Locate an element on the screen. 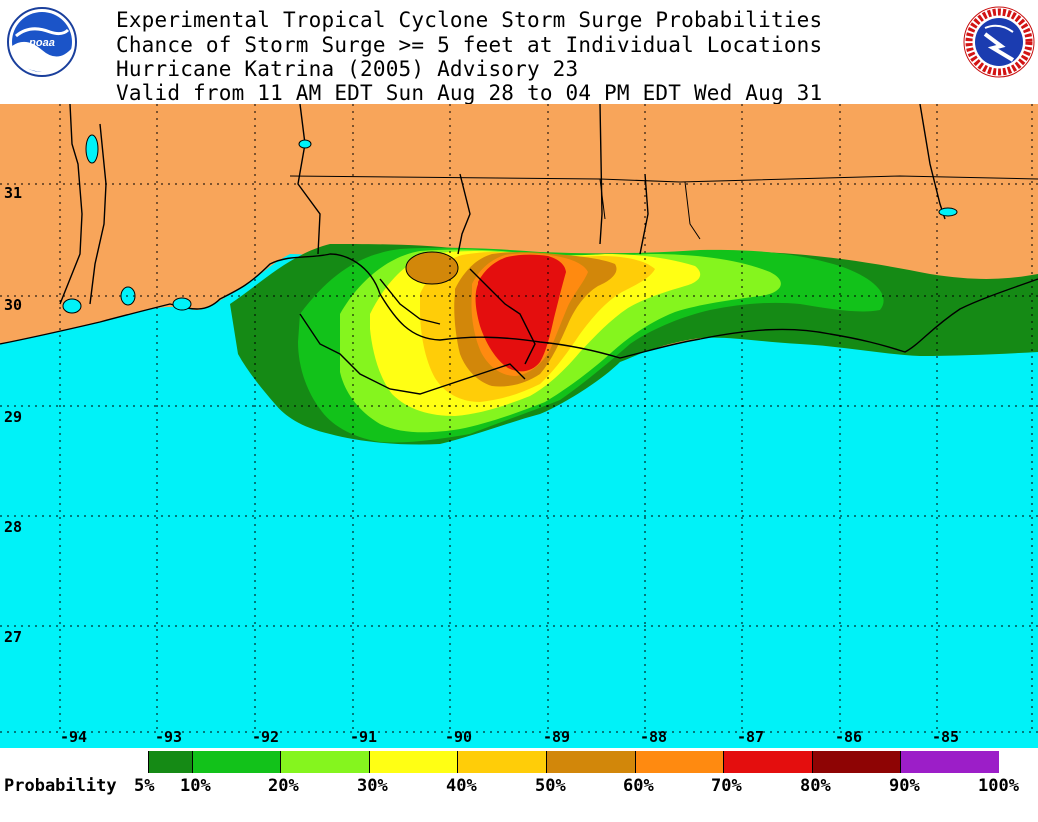  title-line-3: Hurricane Katrina (2005) Advisory 23 is located at coordinates (347, 69).